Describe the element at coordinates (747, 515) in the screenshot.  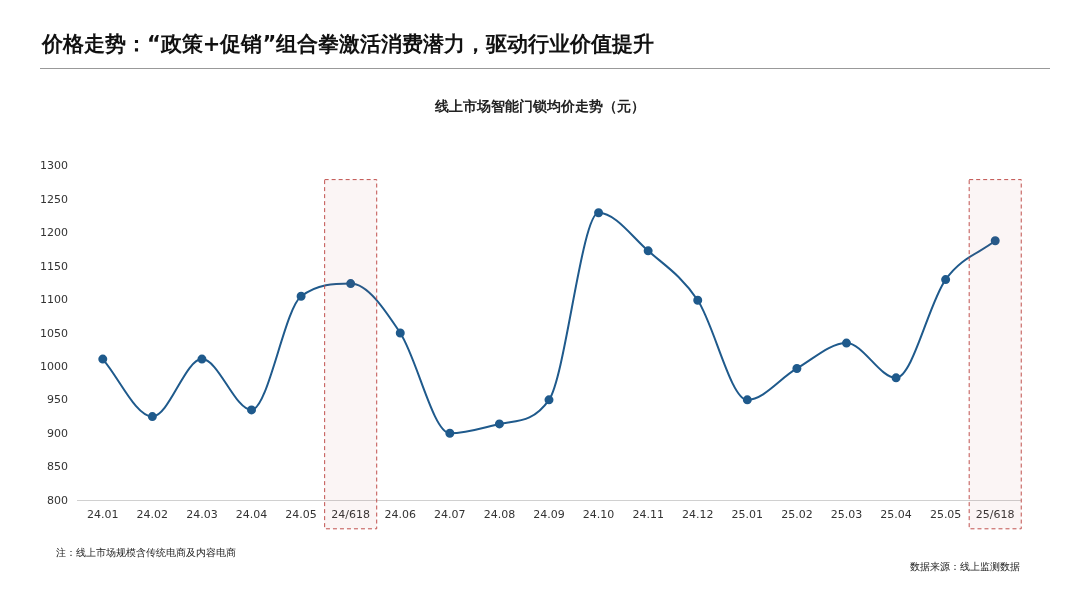
I see `x-tick-label: 25.01` at that location.